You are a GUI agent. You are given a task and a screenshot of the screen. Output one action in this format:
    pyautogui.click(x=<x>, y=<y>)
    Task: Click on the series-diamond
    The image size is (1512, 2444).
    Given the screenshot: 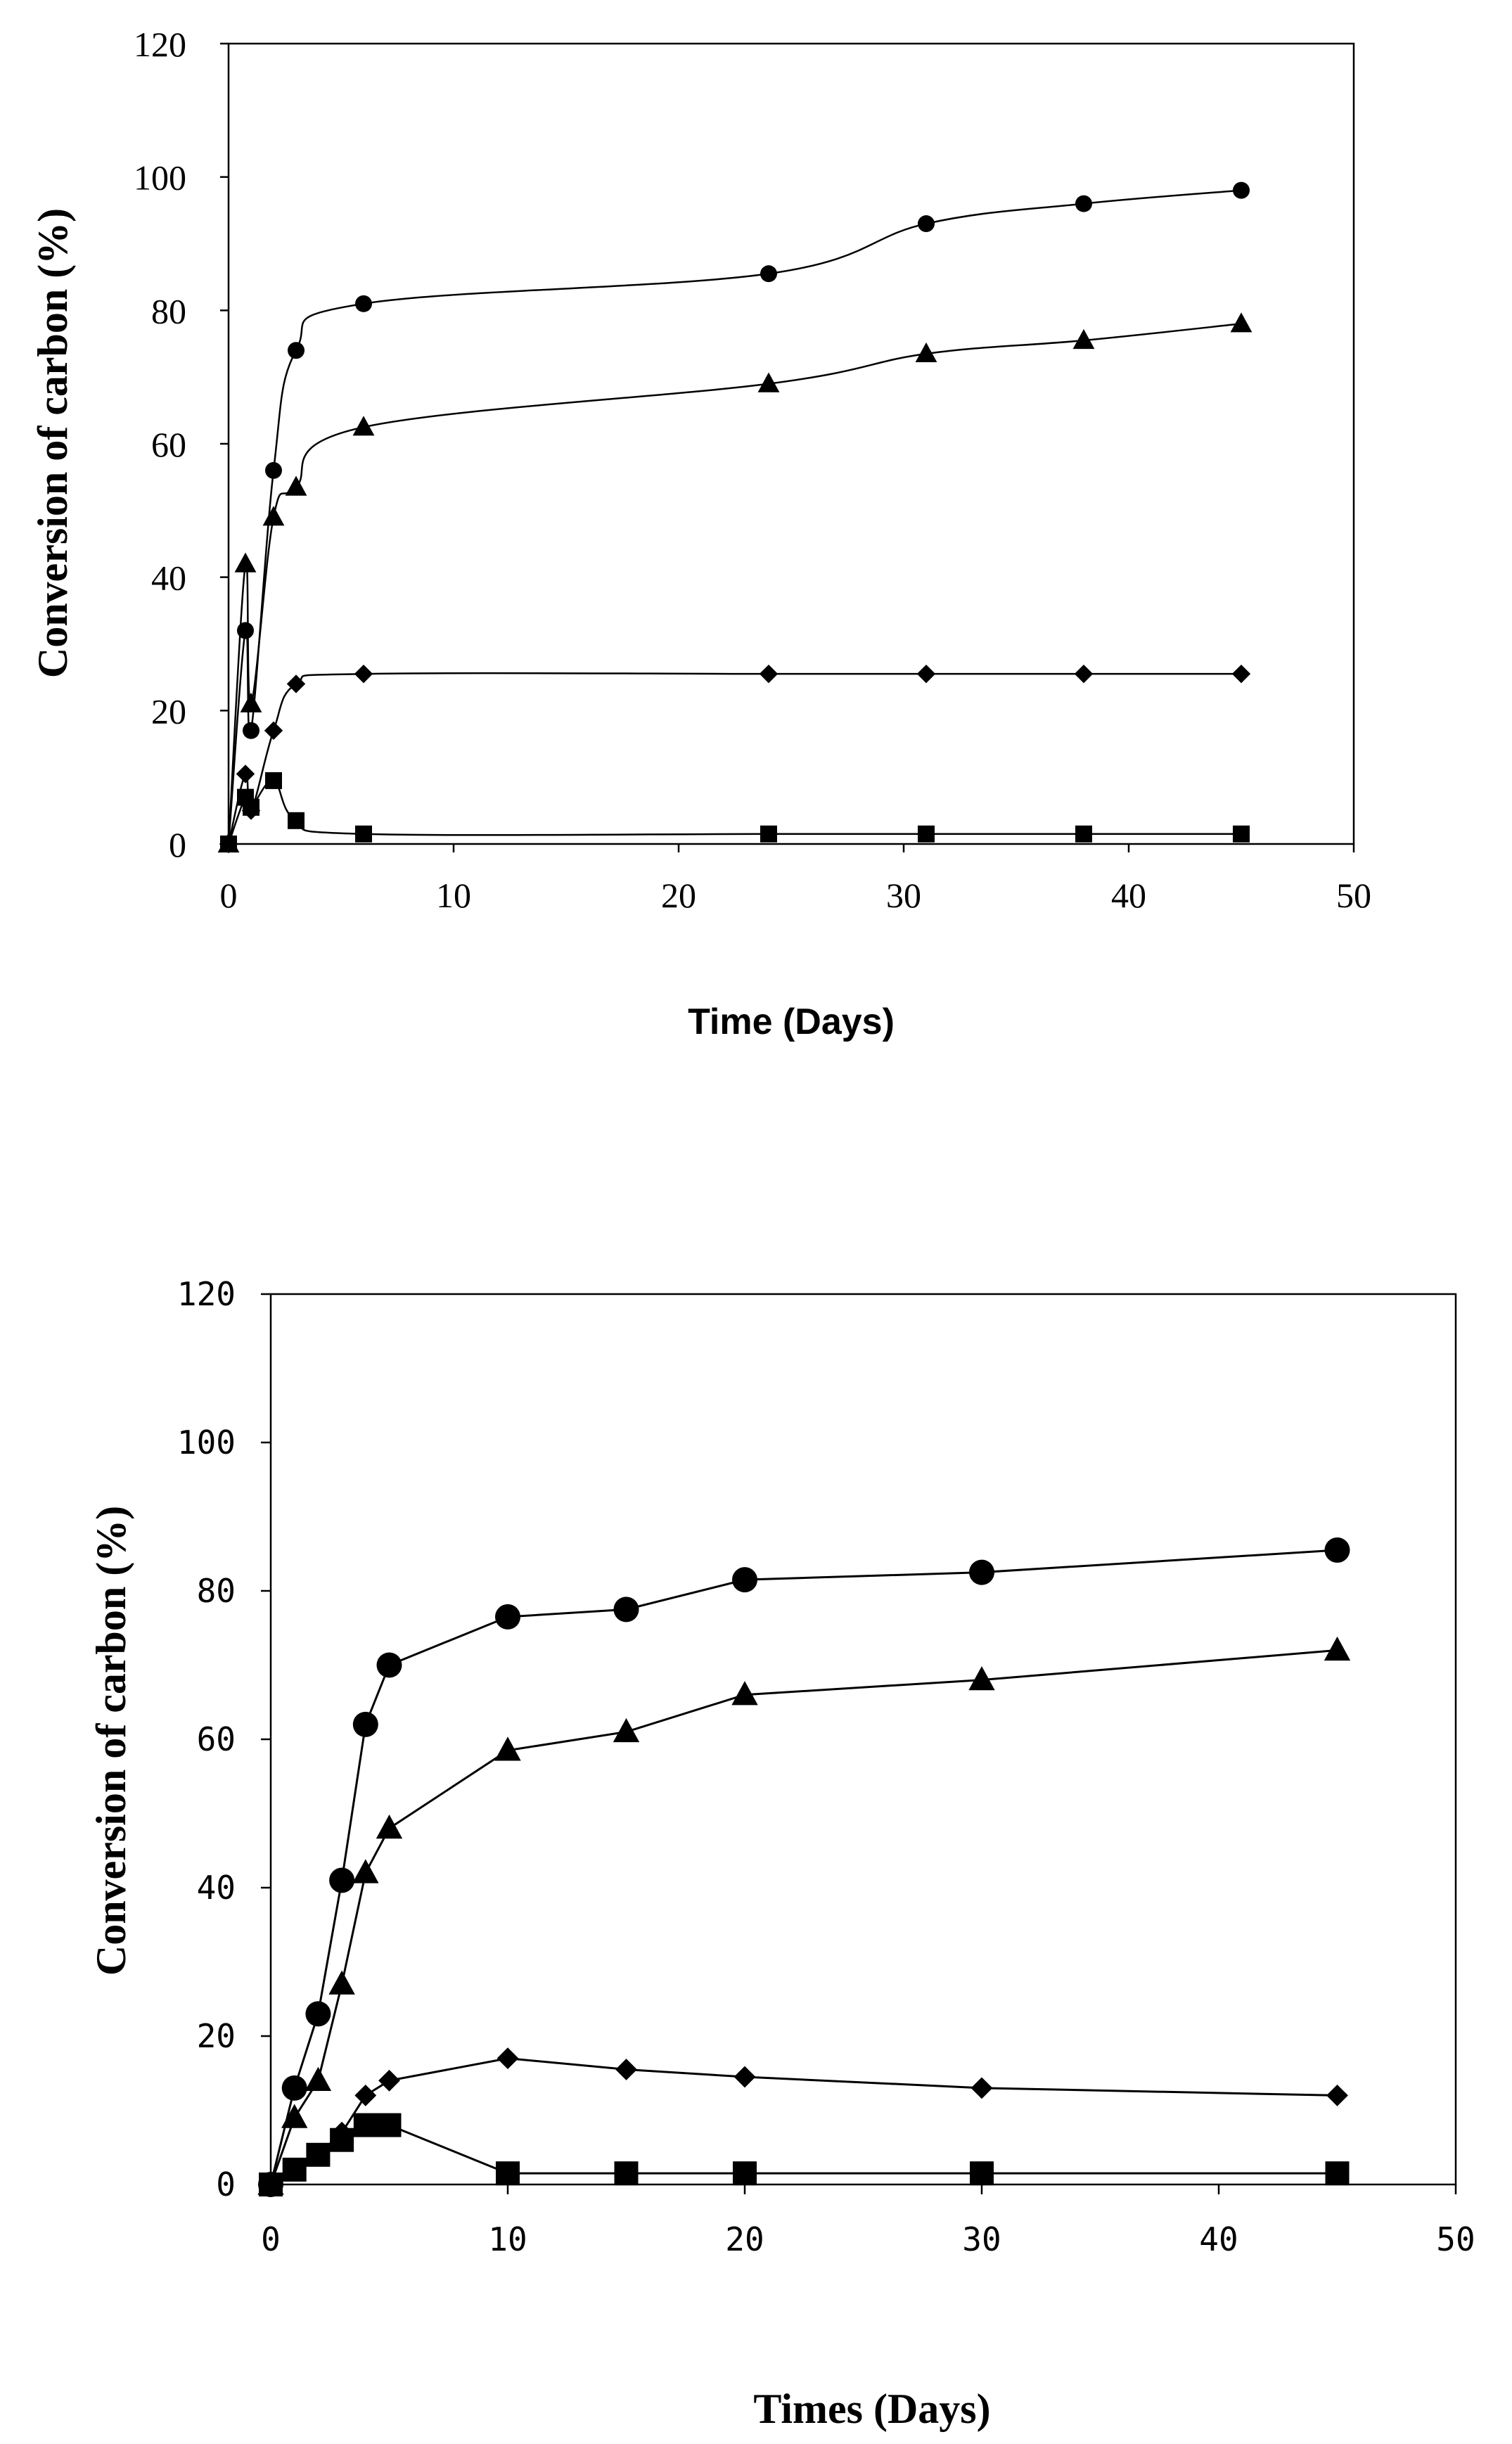 What is the action you would take?
    pyautogui.click(x=735, y=759)
    